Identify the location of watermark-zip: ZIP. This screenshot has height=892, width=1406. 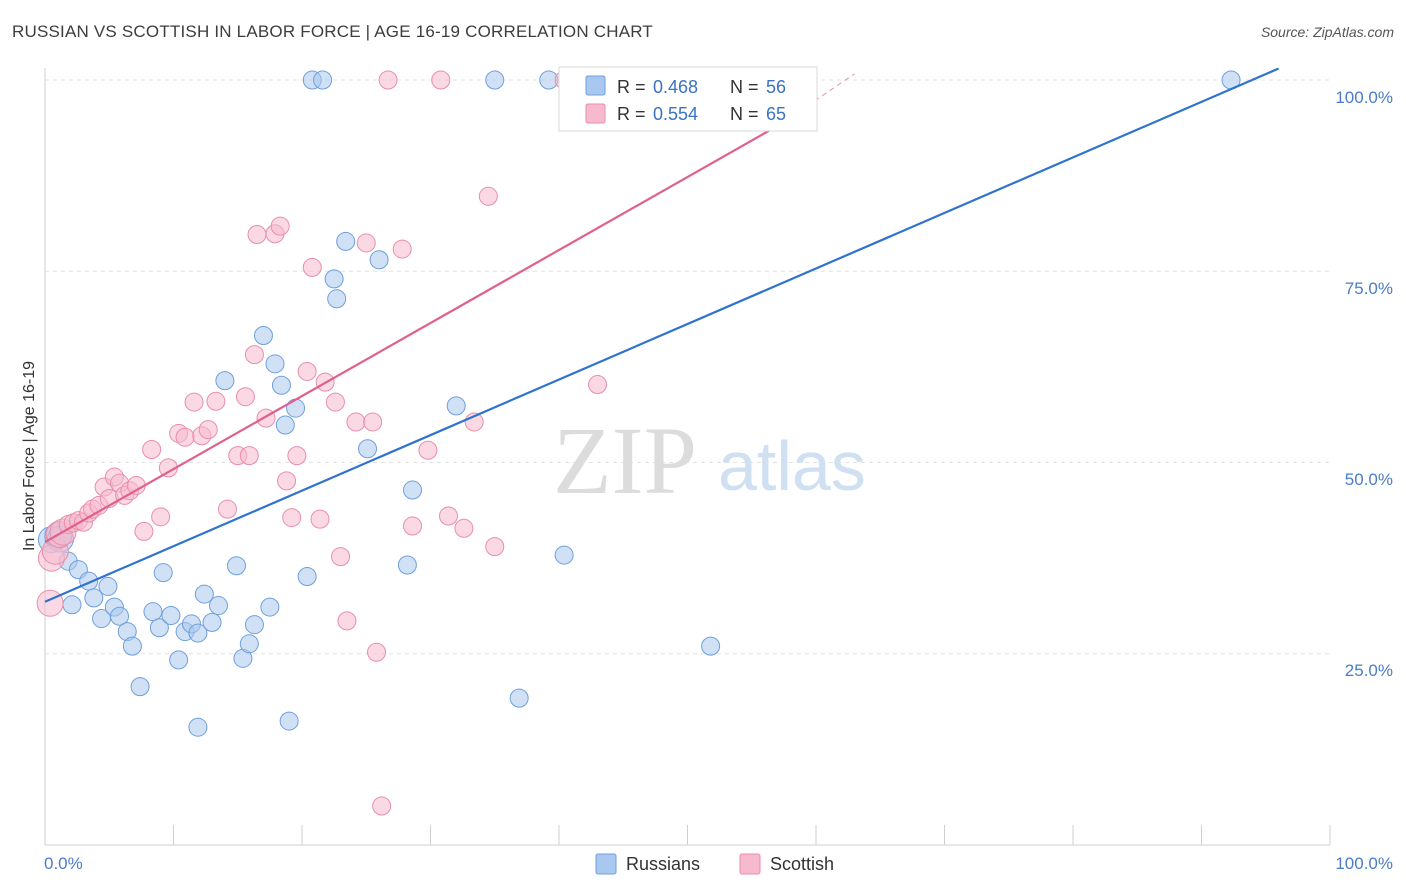
(625, 460).